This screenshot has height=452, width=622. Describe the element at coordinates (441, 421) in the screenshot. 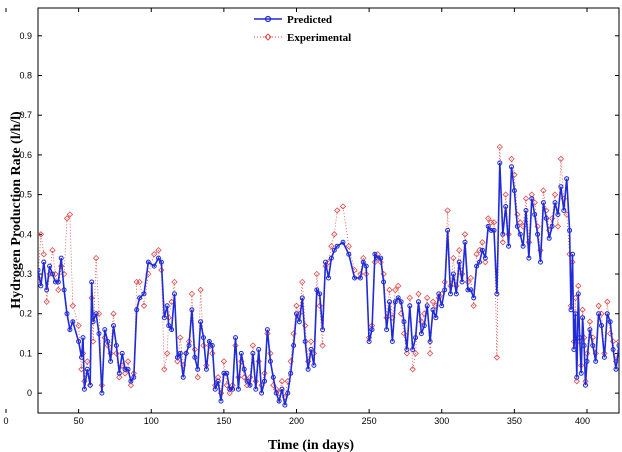

I see `x-tick-label: 300` at that location.